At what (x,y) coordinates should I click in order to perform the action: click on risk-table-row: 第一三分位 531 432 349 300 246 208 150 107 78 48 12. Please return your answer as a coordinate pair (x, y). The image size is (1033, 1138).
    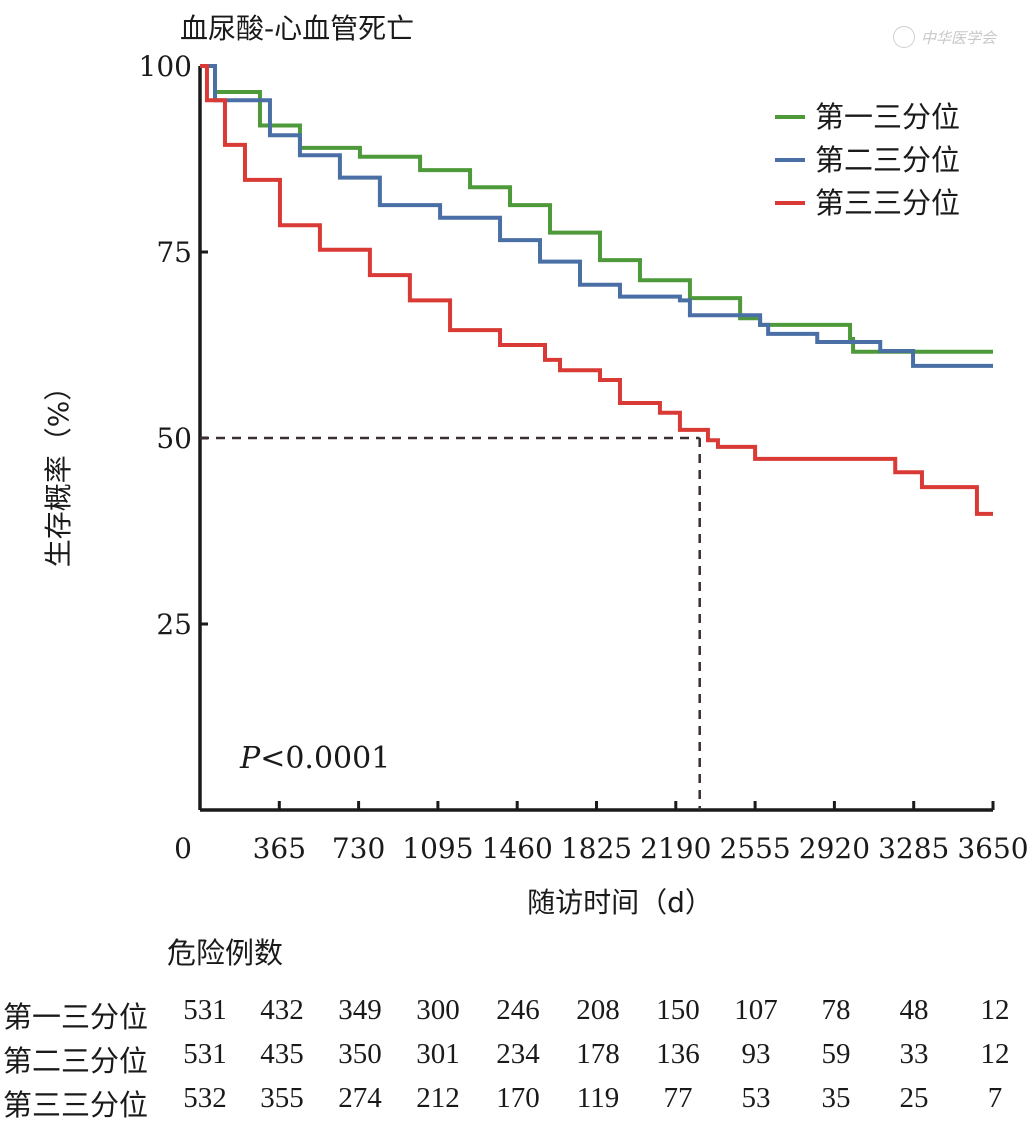
    Looking at the image, I should click on (516, 1016).